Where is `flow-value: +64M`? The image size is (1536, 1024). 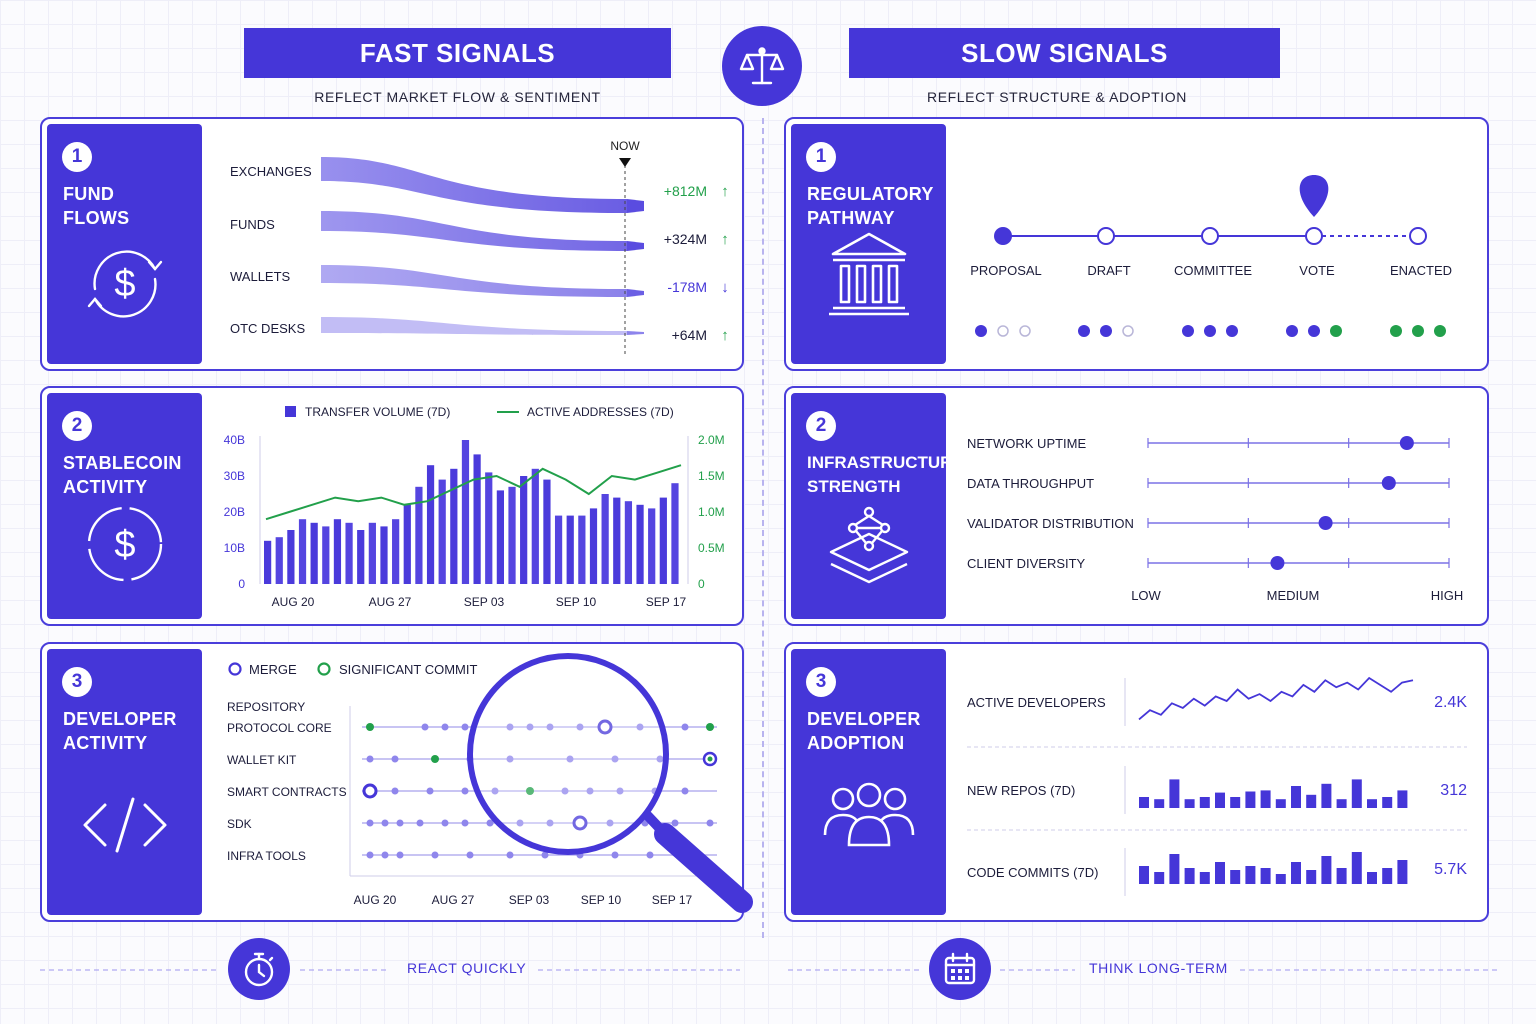
flow-value: +64M is located at coordinates (689, 335).